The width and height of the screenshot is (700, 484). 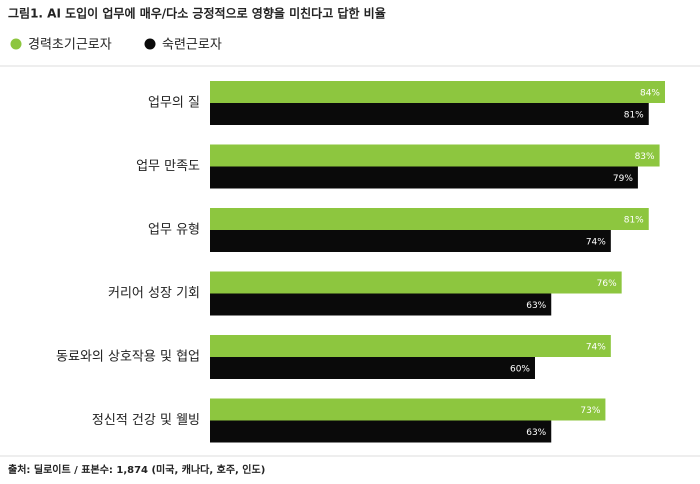 What do you see at coordinates (645, 157) in the screenshot?
I see `value-label: 83%` at bounding box center [645, 157].